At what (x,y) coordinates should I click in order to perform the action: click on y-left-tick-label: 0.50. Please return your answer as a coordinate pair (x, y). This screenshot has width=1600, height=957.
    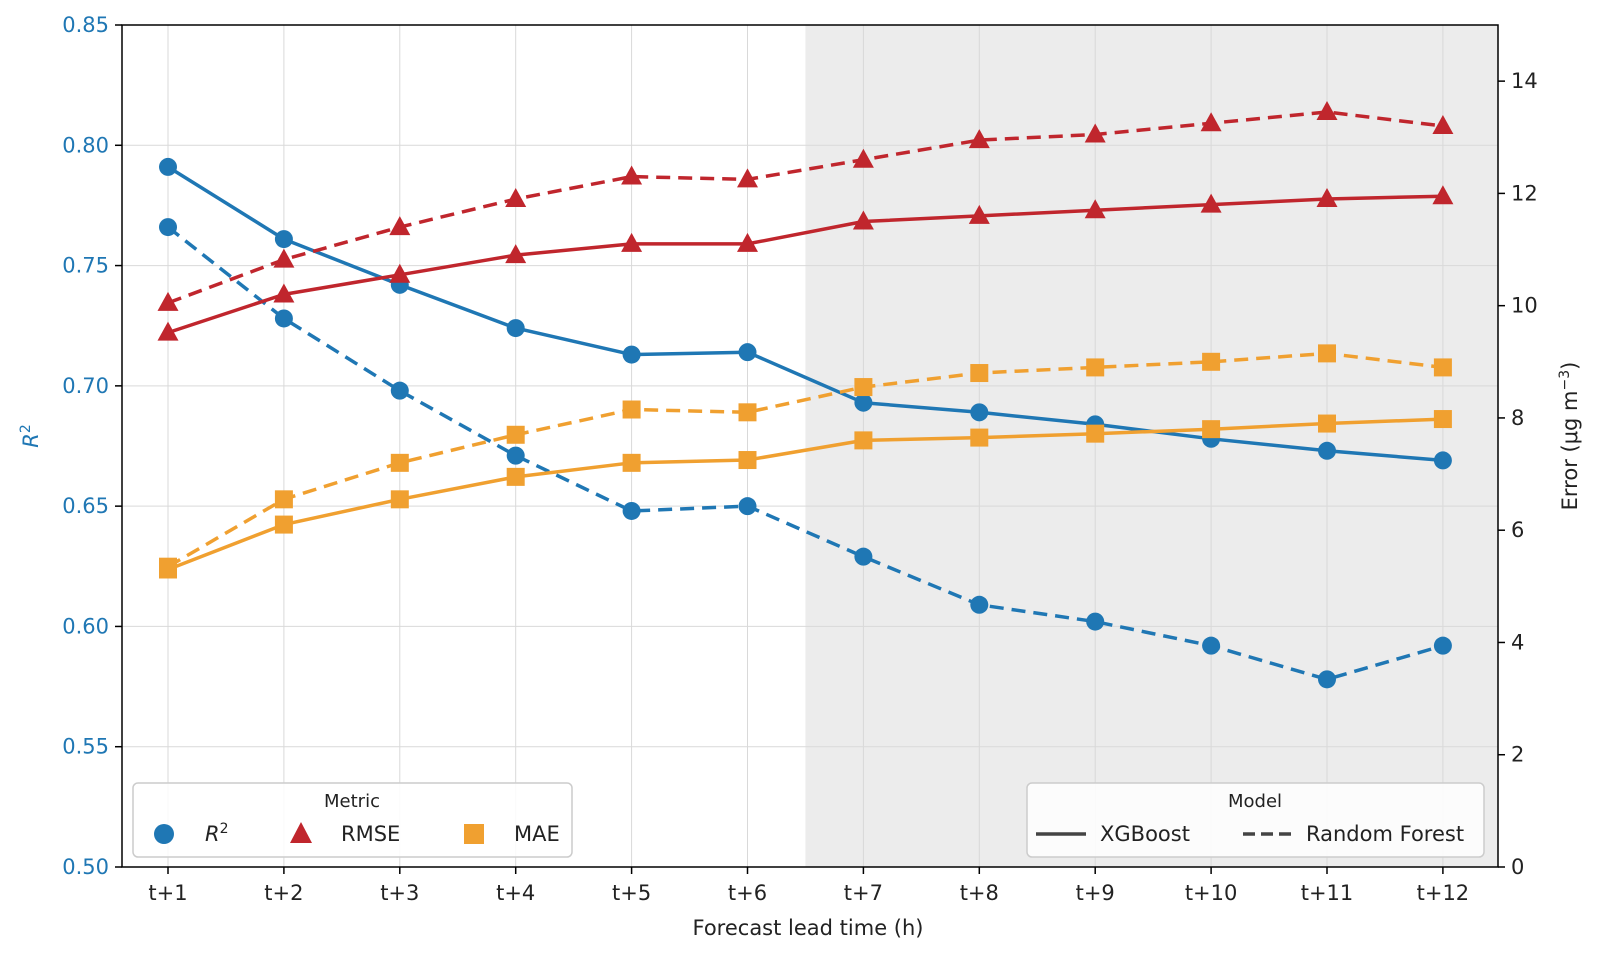
    Looking at the image, I should click on (85, 867).